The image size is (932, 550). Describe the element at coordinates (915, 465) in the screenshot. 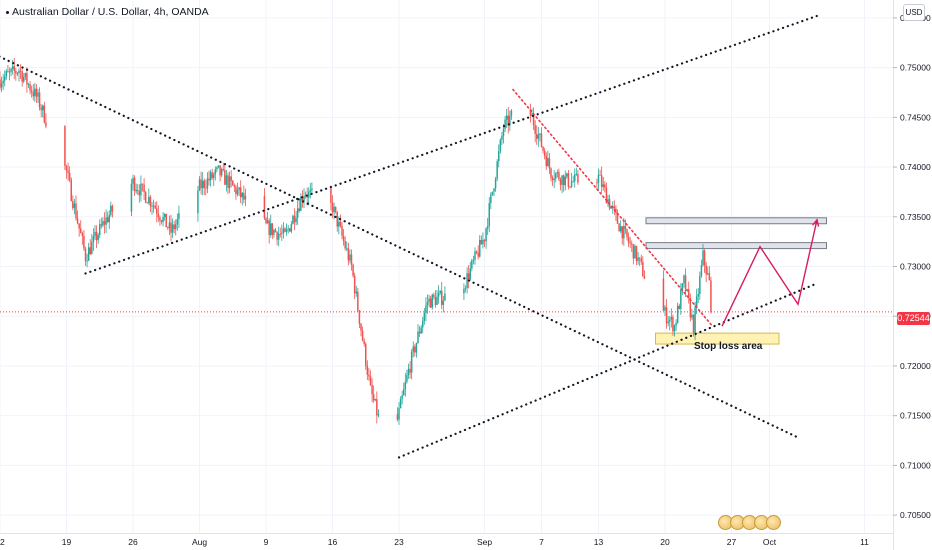

I see `y-tick-label: 0.71000` at that location.